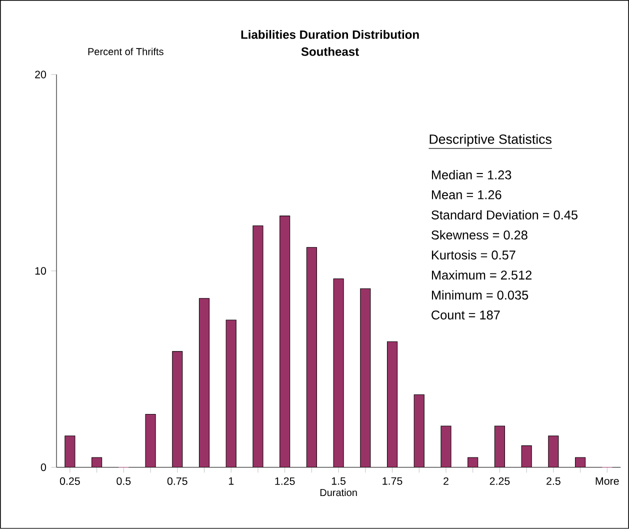 The height and width of the screenshot is (529, 629). What do you see at coordinates (123, 481) in the screenshot?
I see `x-tick-label: 0.5` at bounding box center [123, 481].